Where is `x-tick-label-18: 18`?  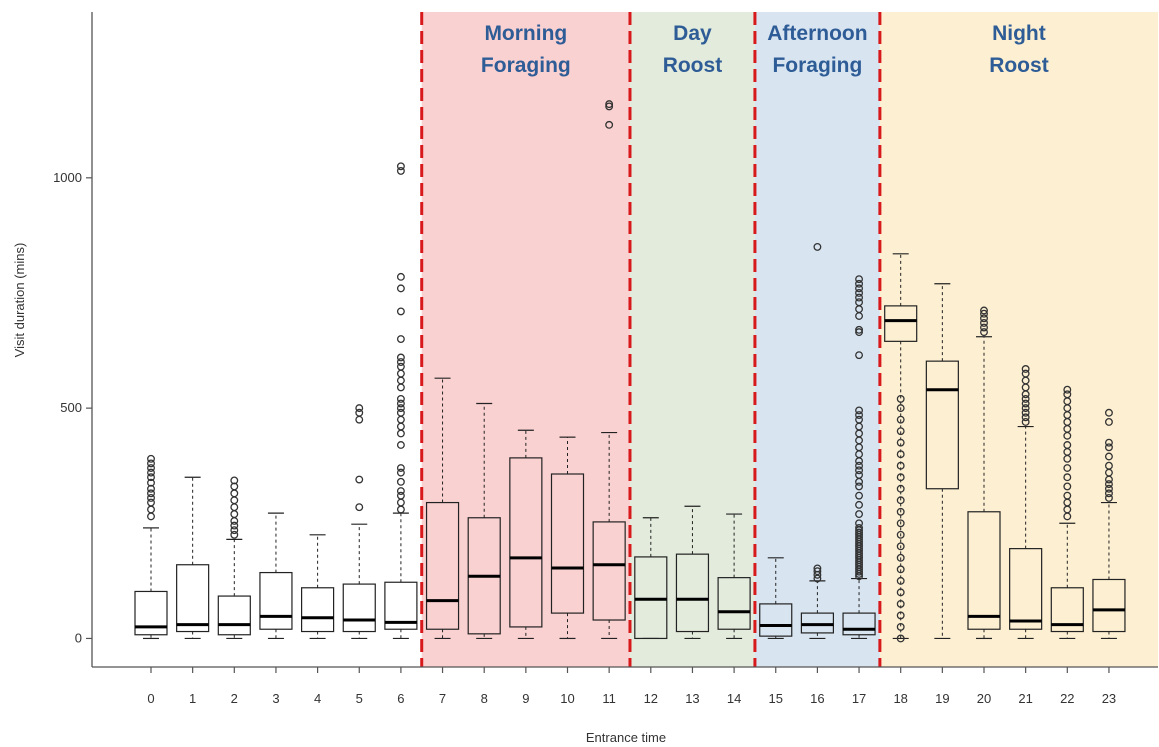
x-tick-label-18: 18 is located at coordinates (900, 698).